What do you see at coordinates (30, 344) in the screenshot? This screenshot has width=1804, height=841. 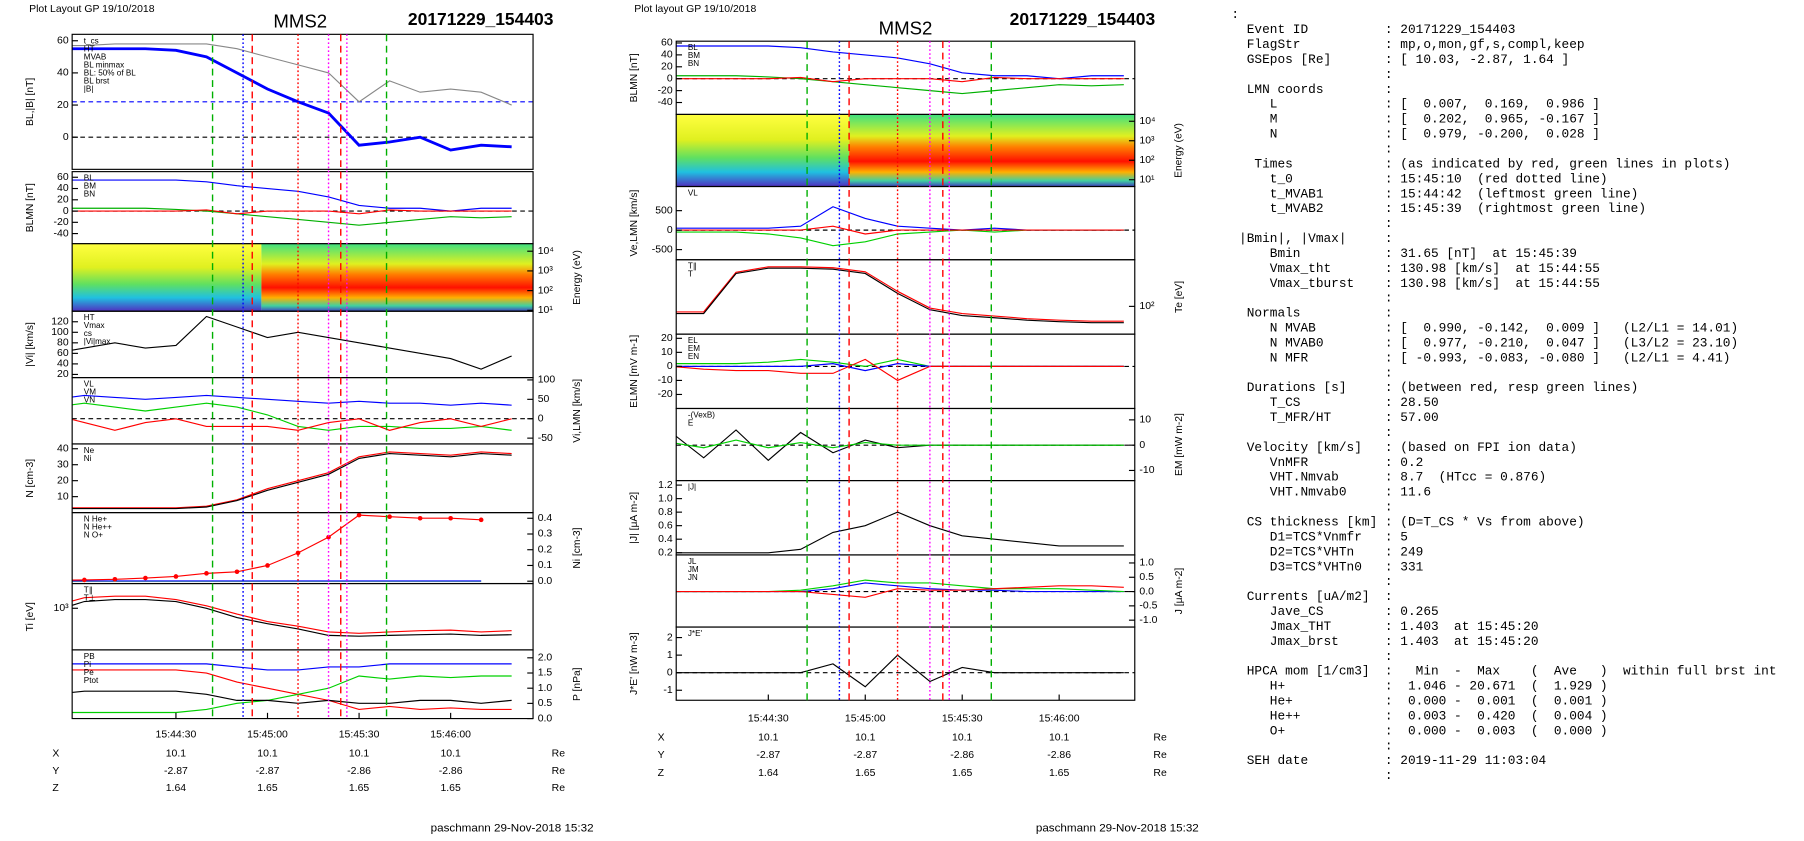 I see `y-axis-label: |Vi| [km/s]` at bounding box center [30, 344].